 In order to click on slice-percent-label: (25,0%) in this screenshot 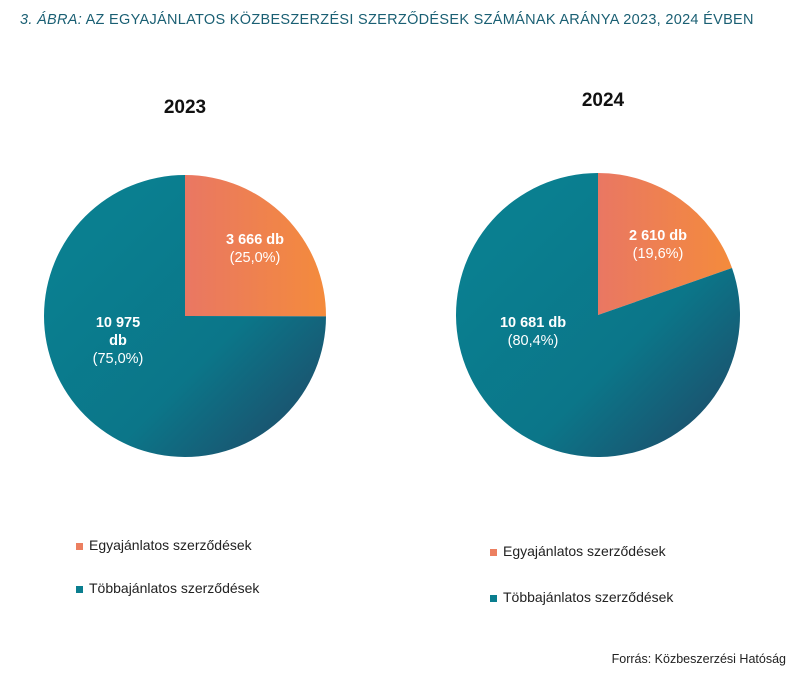, I will do `click(255, 258)`.